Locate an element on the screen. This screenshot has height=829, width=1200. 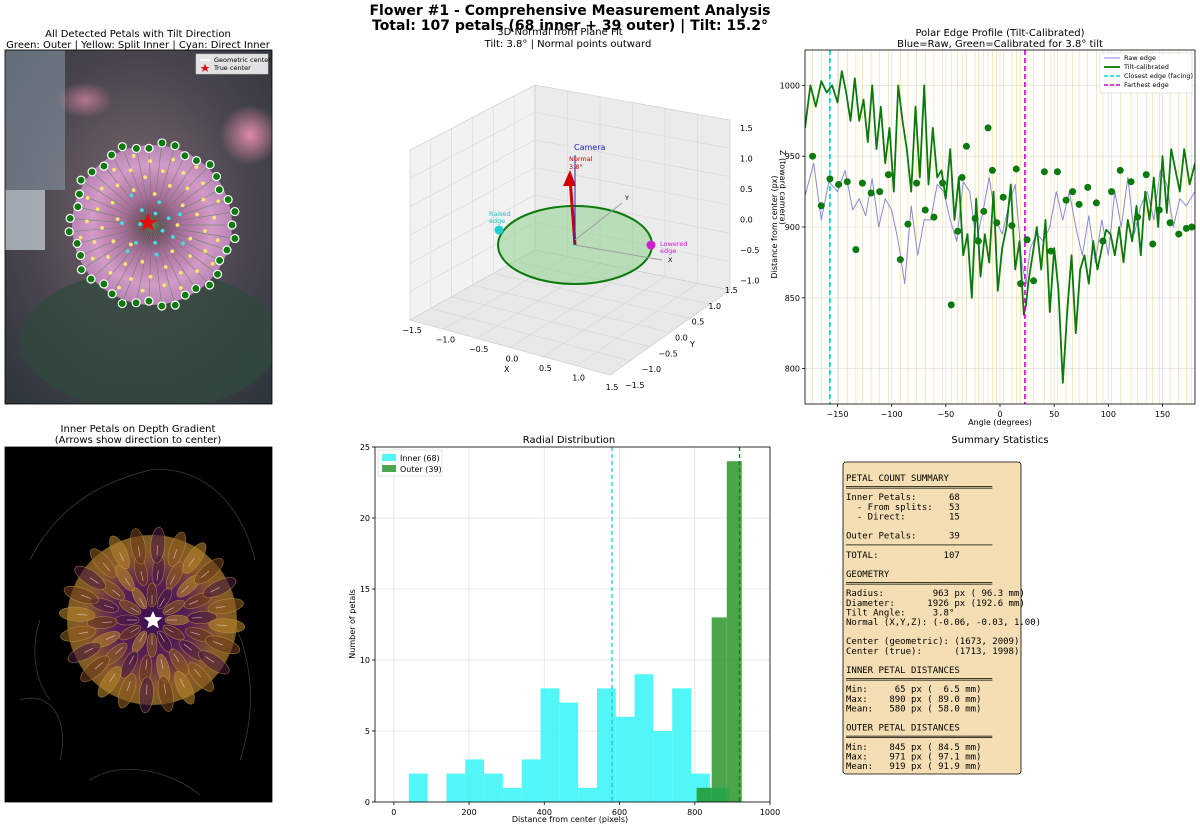
polar-subtitle: Blue=Raw, Green=Calibrated for 3.8° tilt is located at coordinates (1000, 44).